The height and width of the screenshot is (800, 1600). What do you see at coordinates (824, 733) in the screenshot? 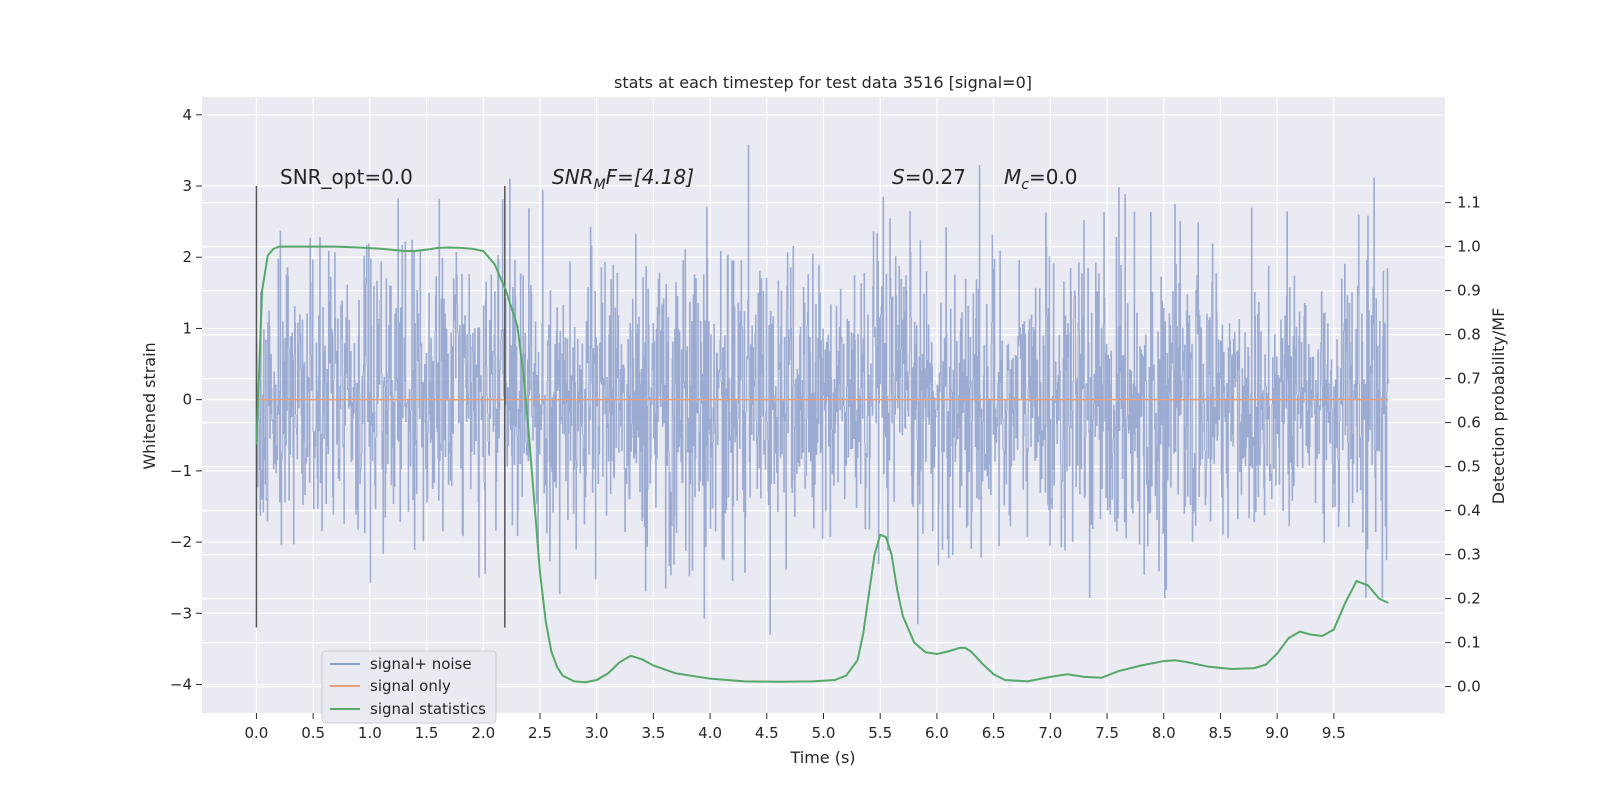
I see `x-tick-label-10: 5.0` at bounding box center [824, 733].